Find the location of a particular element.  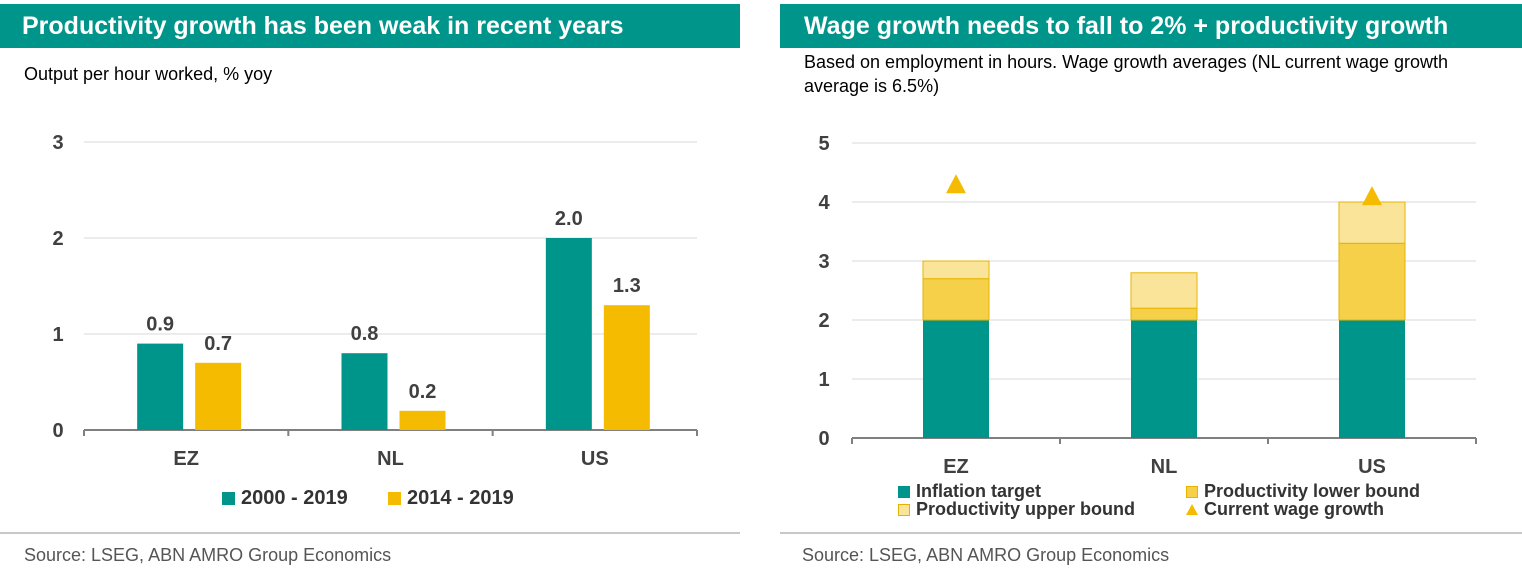

right-source: Source: LSEG, ABN AMRO Group Economics is located at coordinates (986, 555).